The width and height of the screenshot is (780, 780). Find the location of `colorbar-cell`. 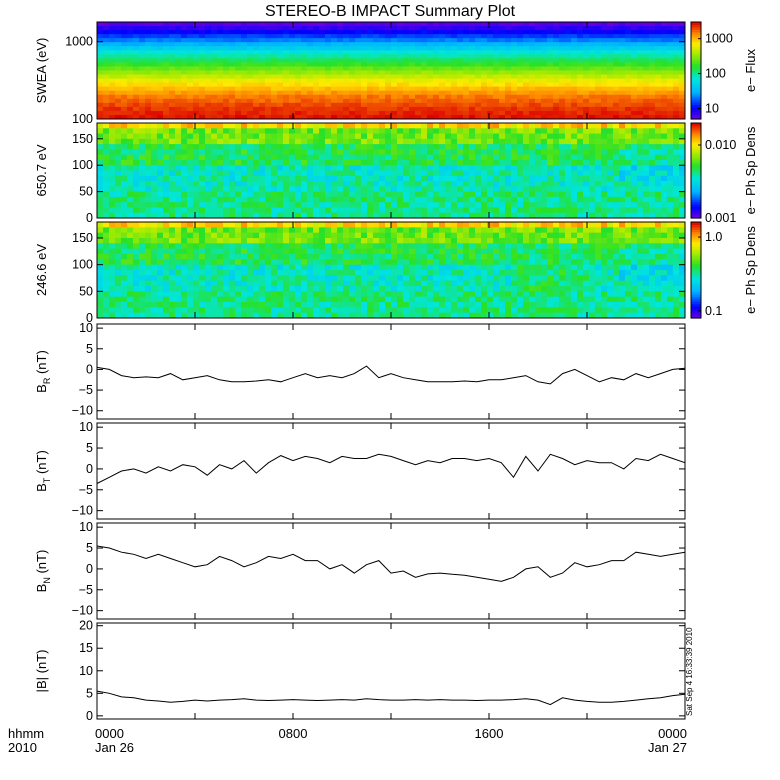

colorbar-cell is located at coordinates (696, 205).